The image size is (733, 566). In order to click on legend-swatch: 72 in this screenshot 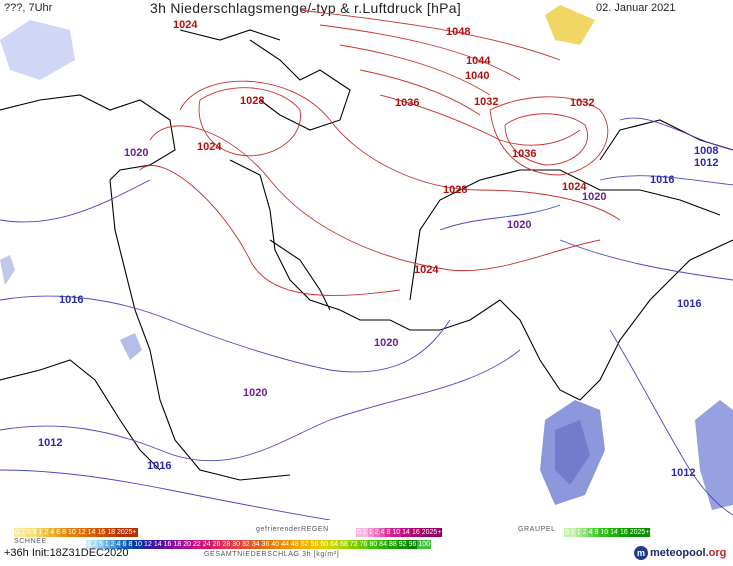, I will do `click(353, 544)`.